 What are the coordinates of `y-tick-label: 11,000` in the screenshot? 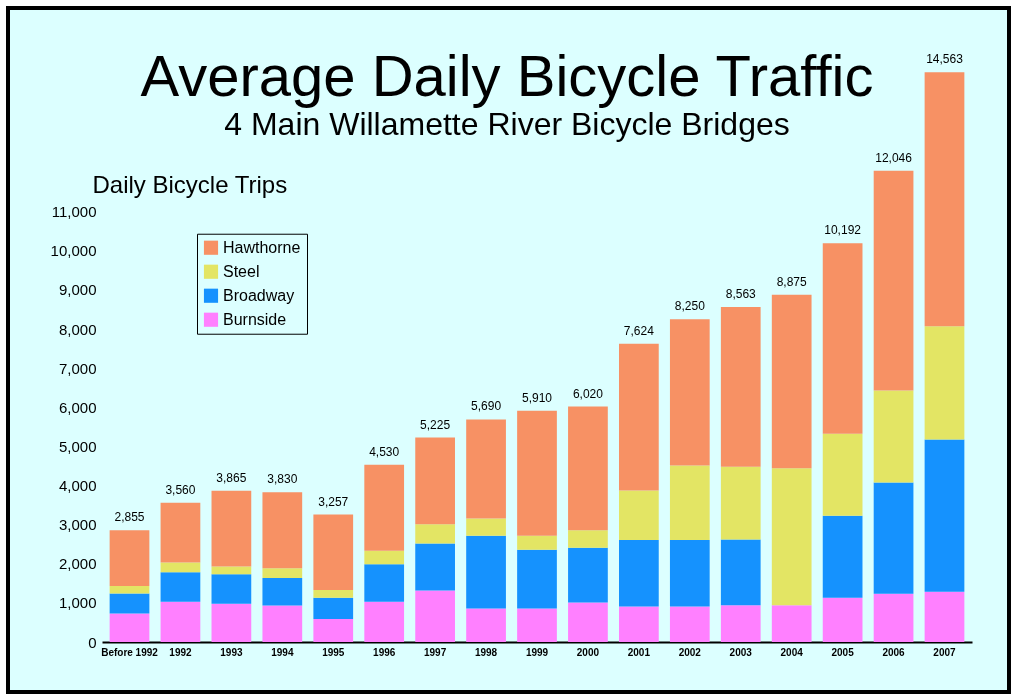 It's located at (74, 212).